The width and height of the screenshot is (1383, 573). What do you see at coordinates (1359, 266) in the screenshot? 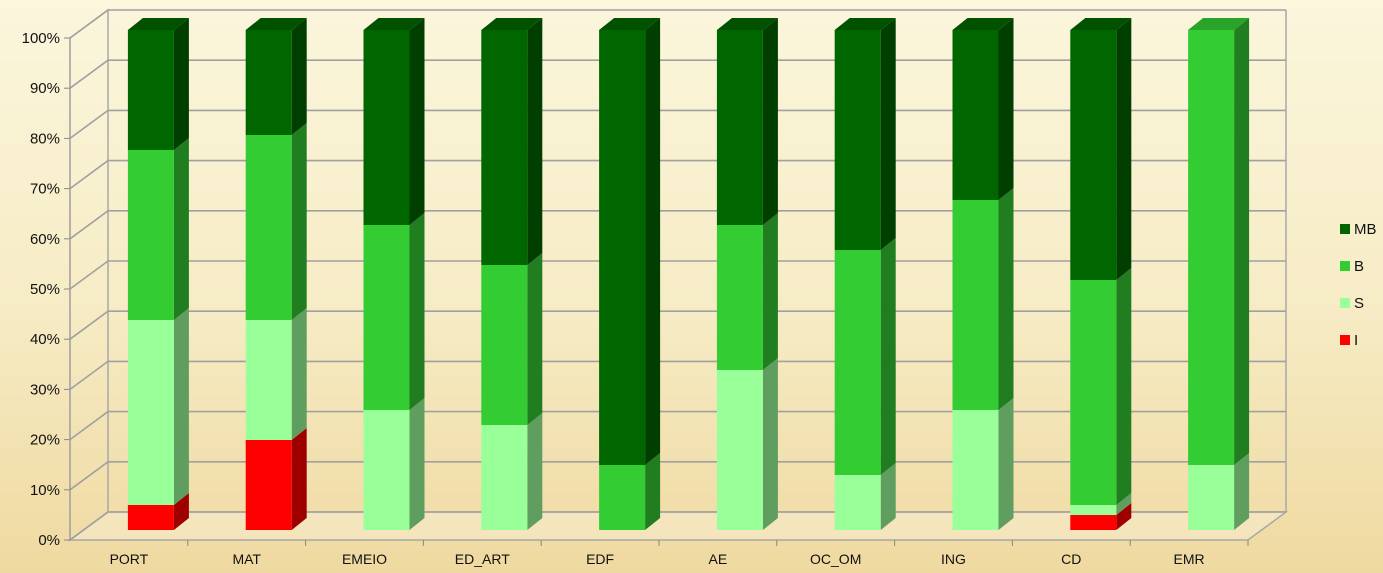
I see `legend-label: B` at bounding box center [1359, 266].